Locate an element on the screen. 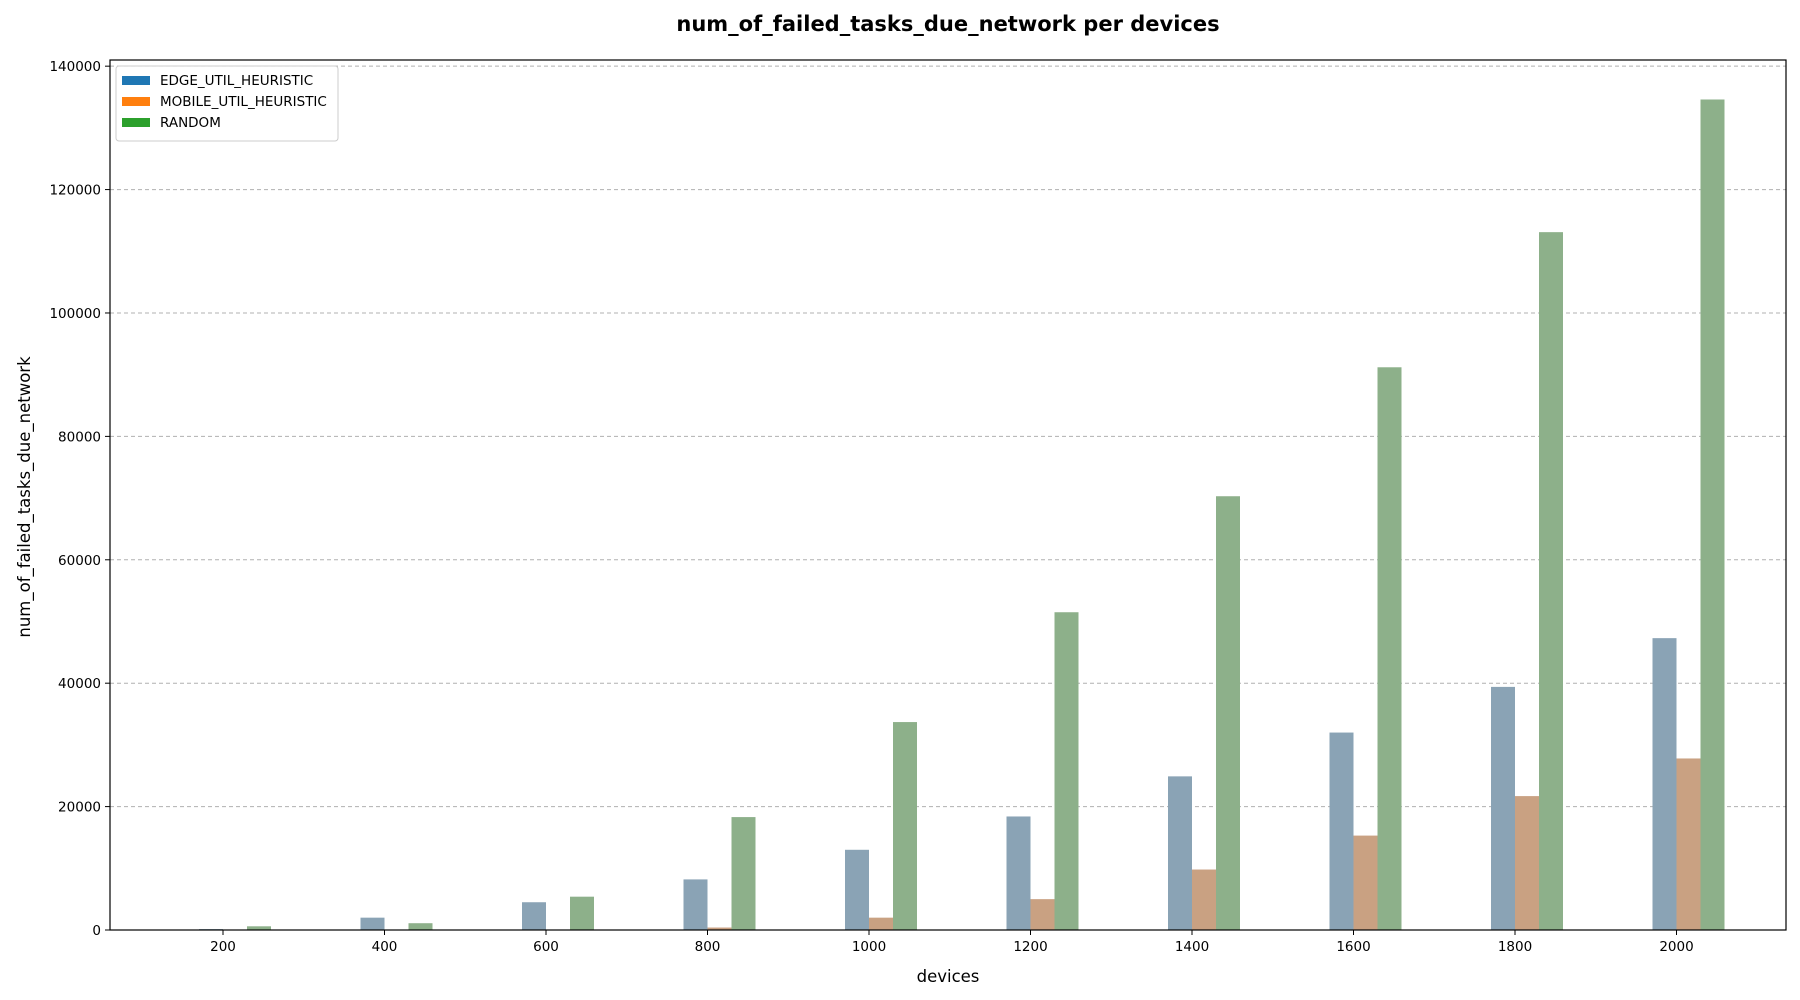 The height and width of the screenshot is (1000, 1800). legend-box is located at coordinates (227, 103).